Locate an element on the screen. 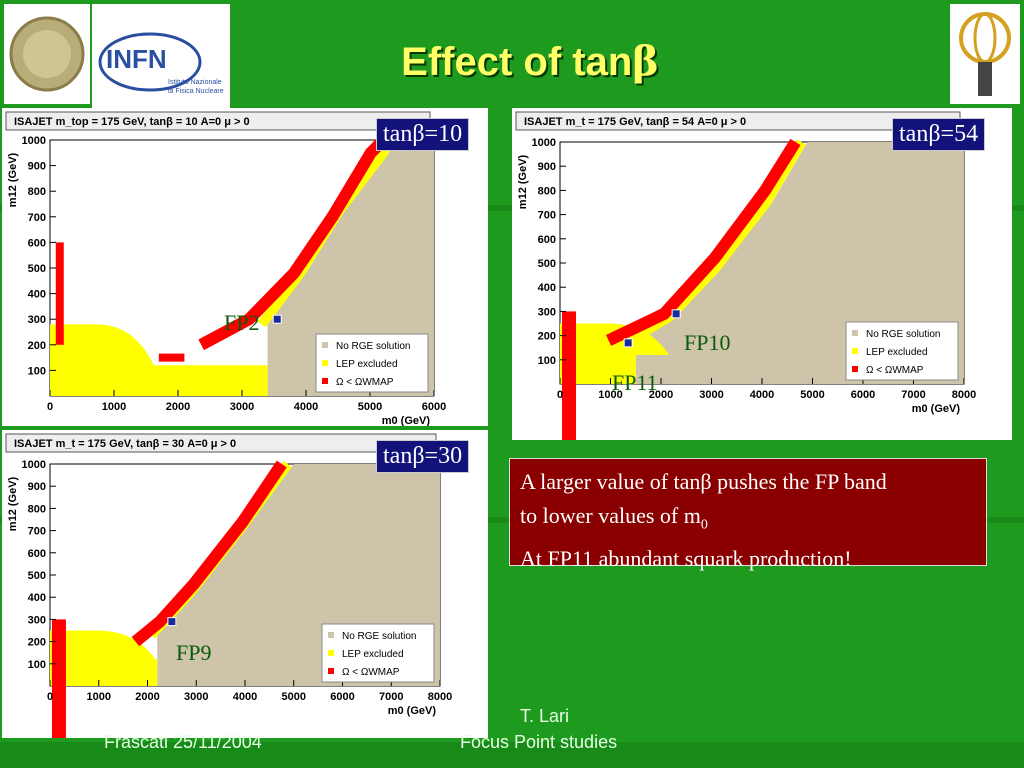  footer-talk: Focus Point studies is located at coordinates (539, 742).